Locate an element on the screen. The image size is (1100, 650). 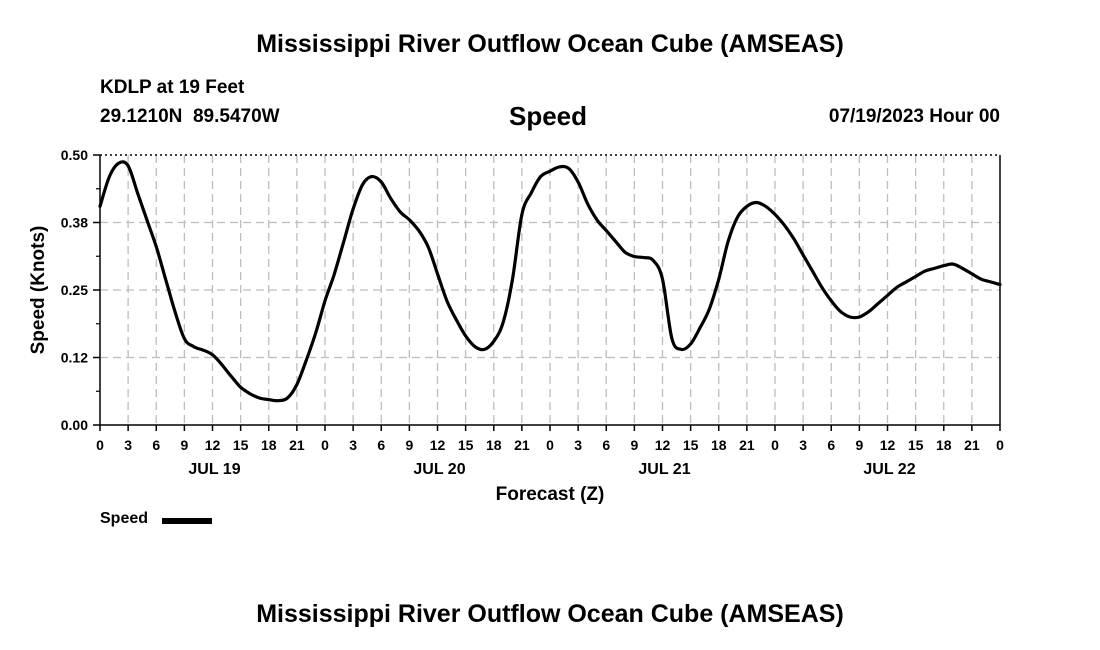
day-label: JUL 21 is located at coordinates (664, 469).